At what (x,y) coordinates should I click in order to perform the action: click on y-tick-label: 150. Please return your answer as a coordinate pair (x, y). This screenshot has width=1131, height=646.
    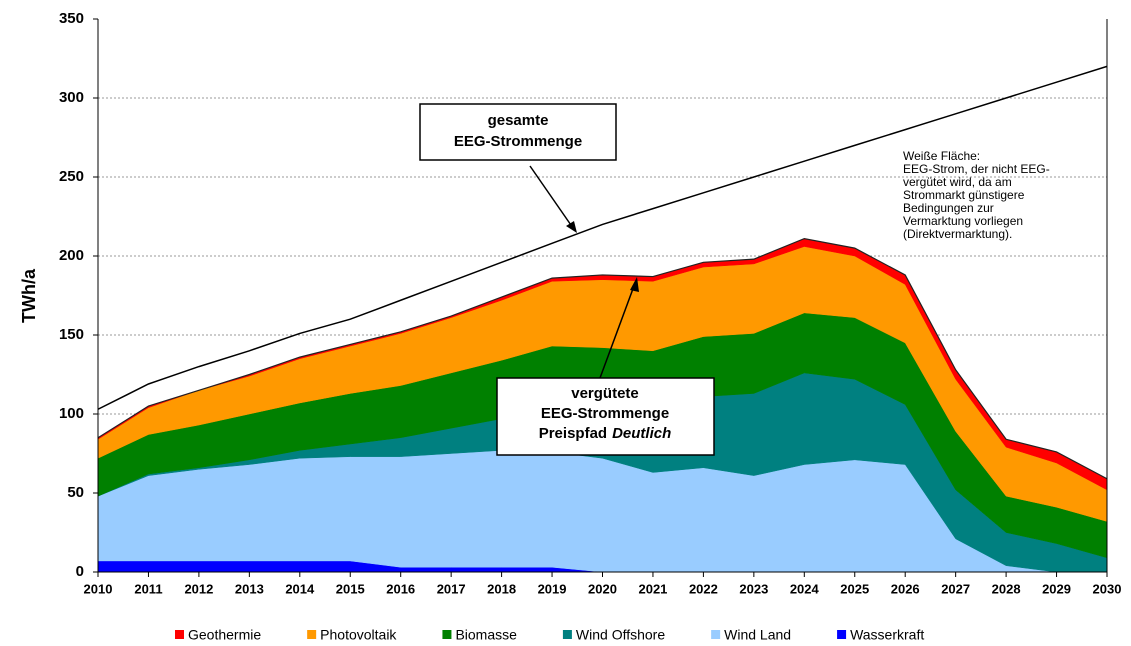
    Looking at the image, I should click on (71, 334).